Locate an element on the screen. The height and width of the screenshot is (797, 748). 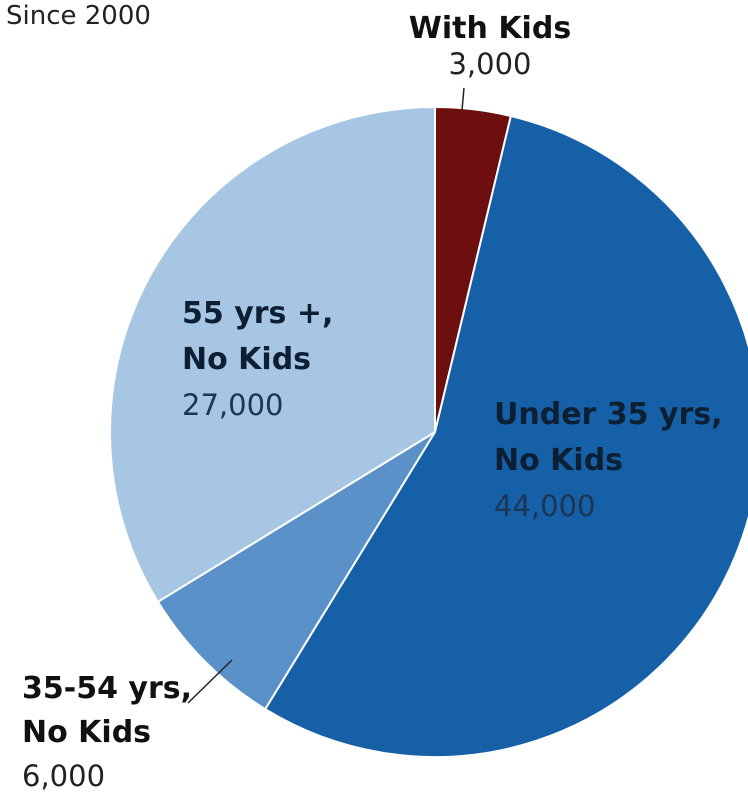
pie-slice is located at coordinates (296, 571).